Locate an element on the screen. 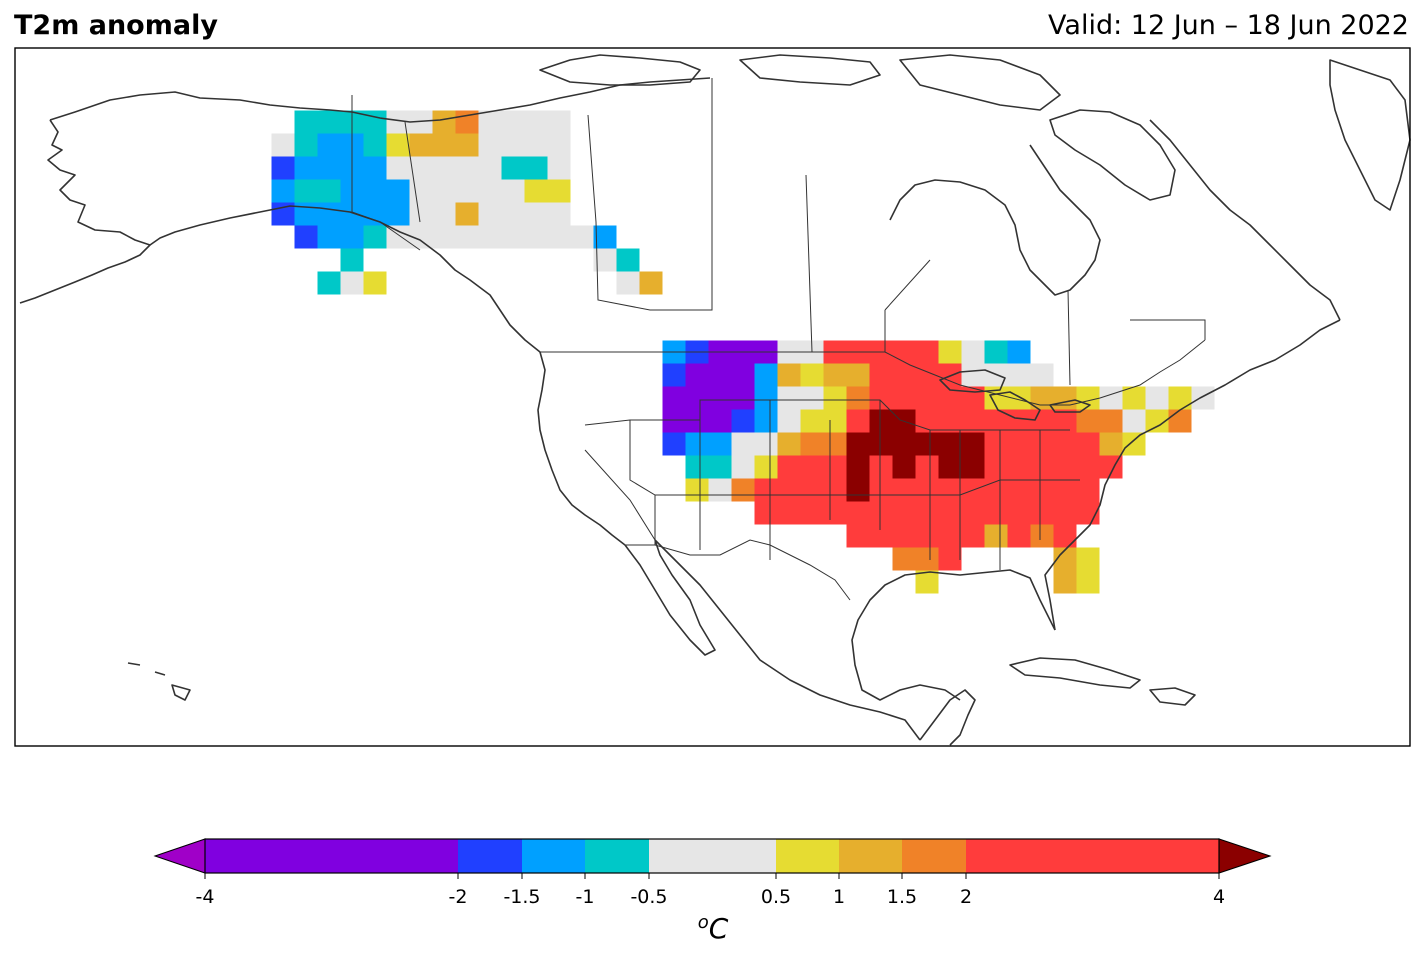 This screenshot has height=959, width=1425. coastline-alaska-peninsula is located at coordinates (85, 274).